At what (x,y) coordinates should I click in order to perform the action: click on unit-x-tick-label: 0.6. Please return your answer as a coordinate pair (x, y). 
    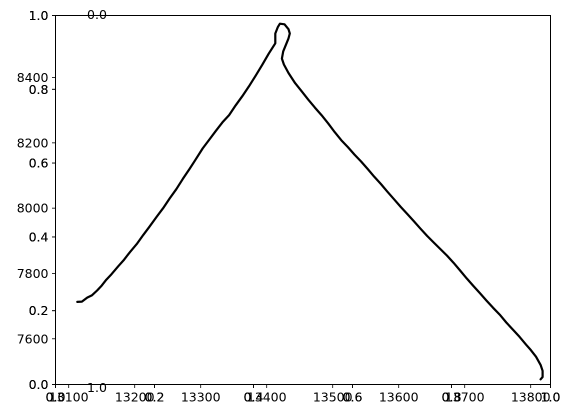
    Looking at the image, I should click on (353, 397).